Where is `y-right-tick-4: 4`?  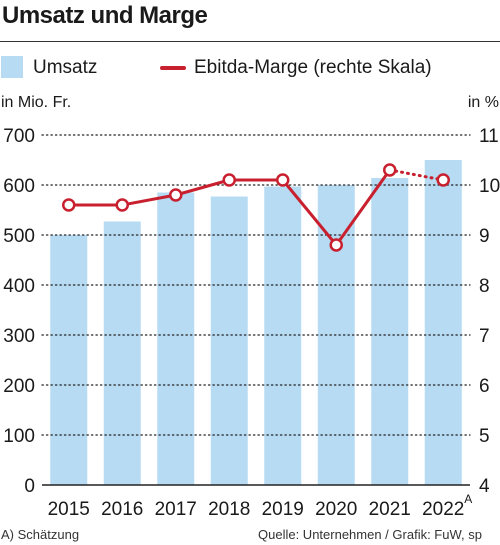 y-right-tick-4: 4 is located at coordinates (484, 486).